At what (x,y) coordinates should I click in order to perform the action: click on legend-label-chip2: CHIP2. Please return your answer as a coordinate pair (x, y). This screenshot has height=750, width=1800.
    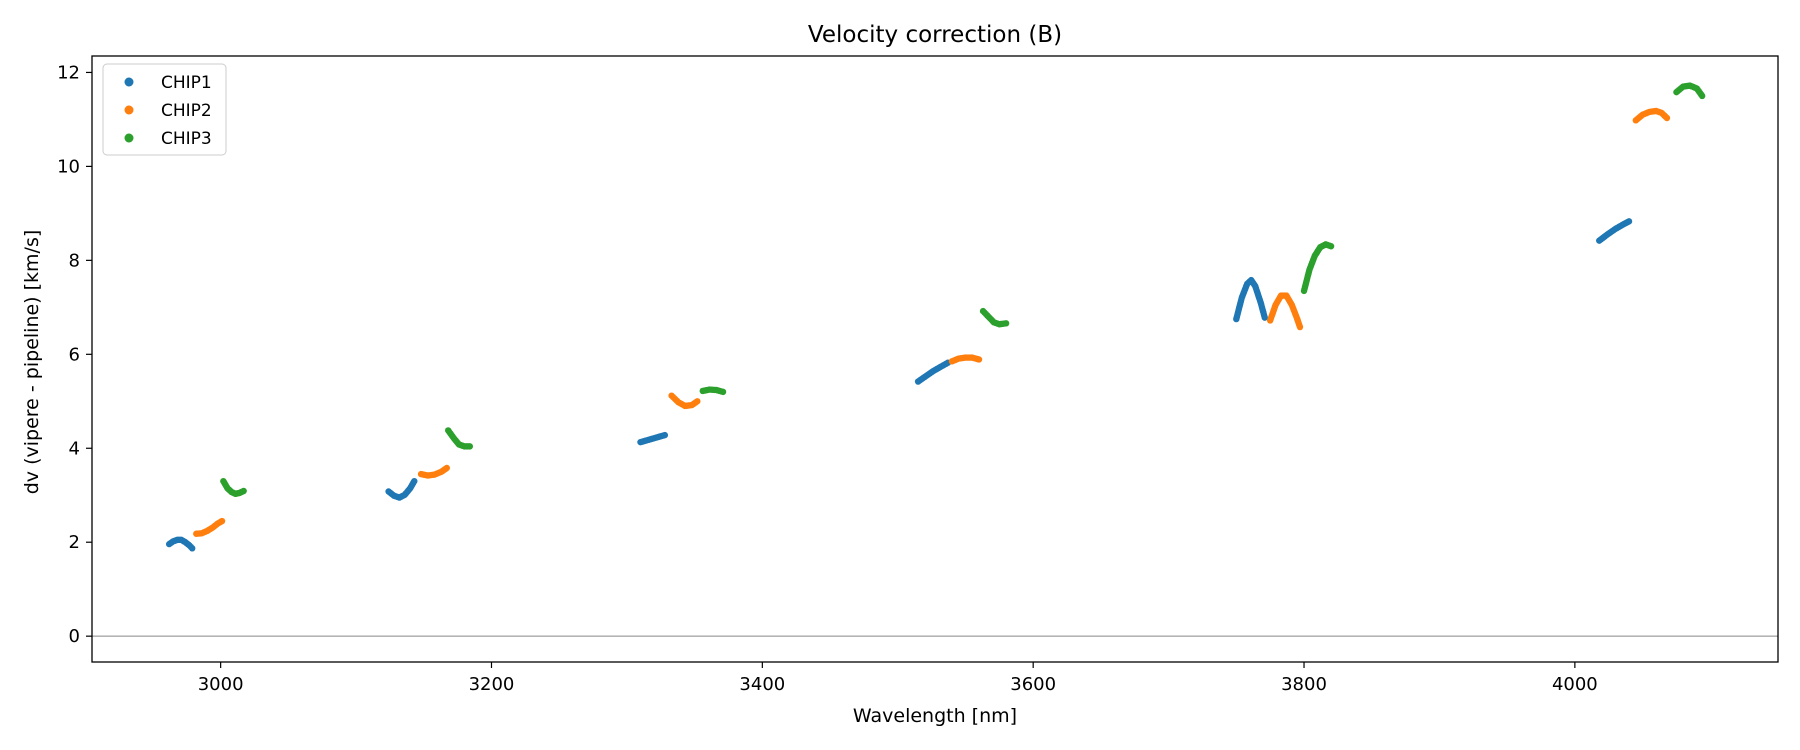
    Looking at the image, I should click on (186, 111).